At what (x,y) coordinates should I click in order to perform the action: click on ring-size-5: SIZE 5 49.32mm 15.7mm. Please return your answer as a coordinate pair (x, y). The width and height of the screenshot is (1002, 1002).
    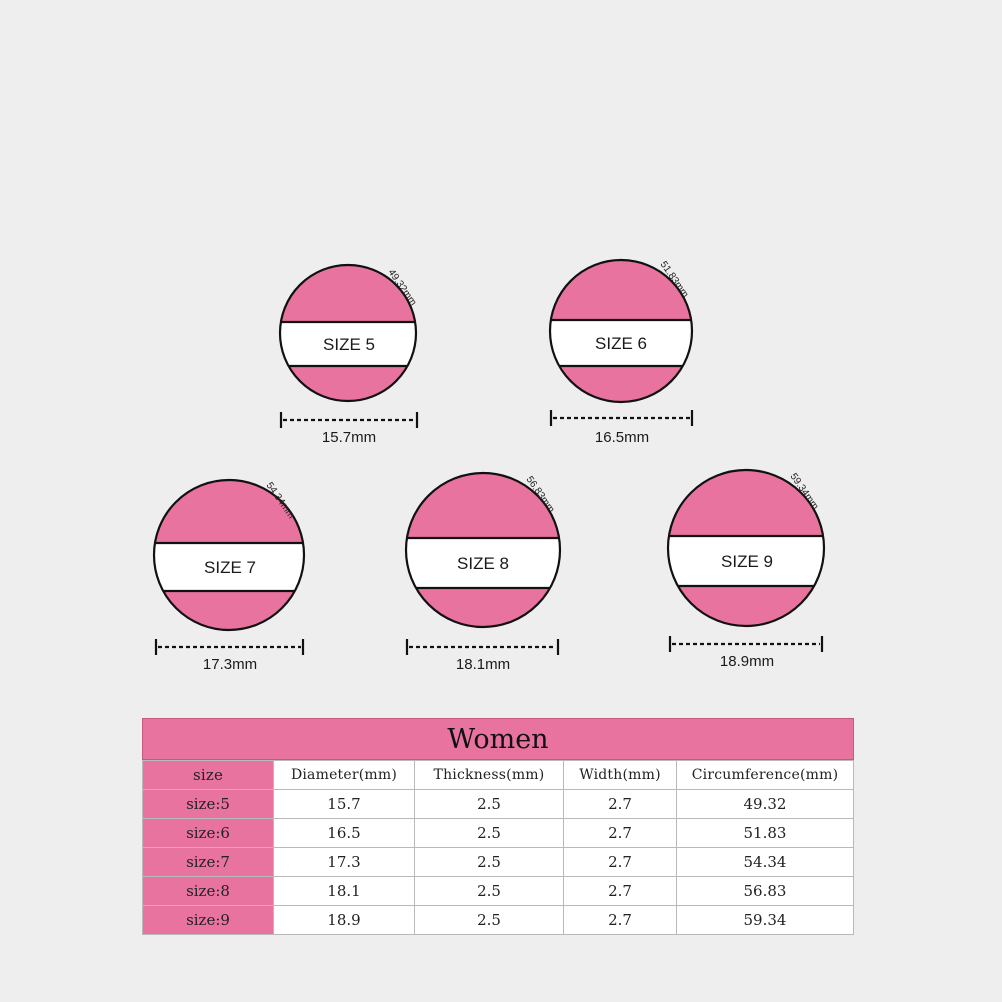
    Looking at the image, I should click on (348, 354).